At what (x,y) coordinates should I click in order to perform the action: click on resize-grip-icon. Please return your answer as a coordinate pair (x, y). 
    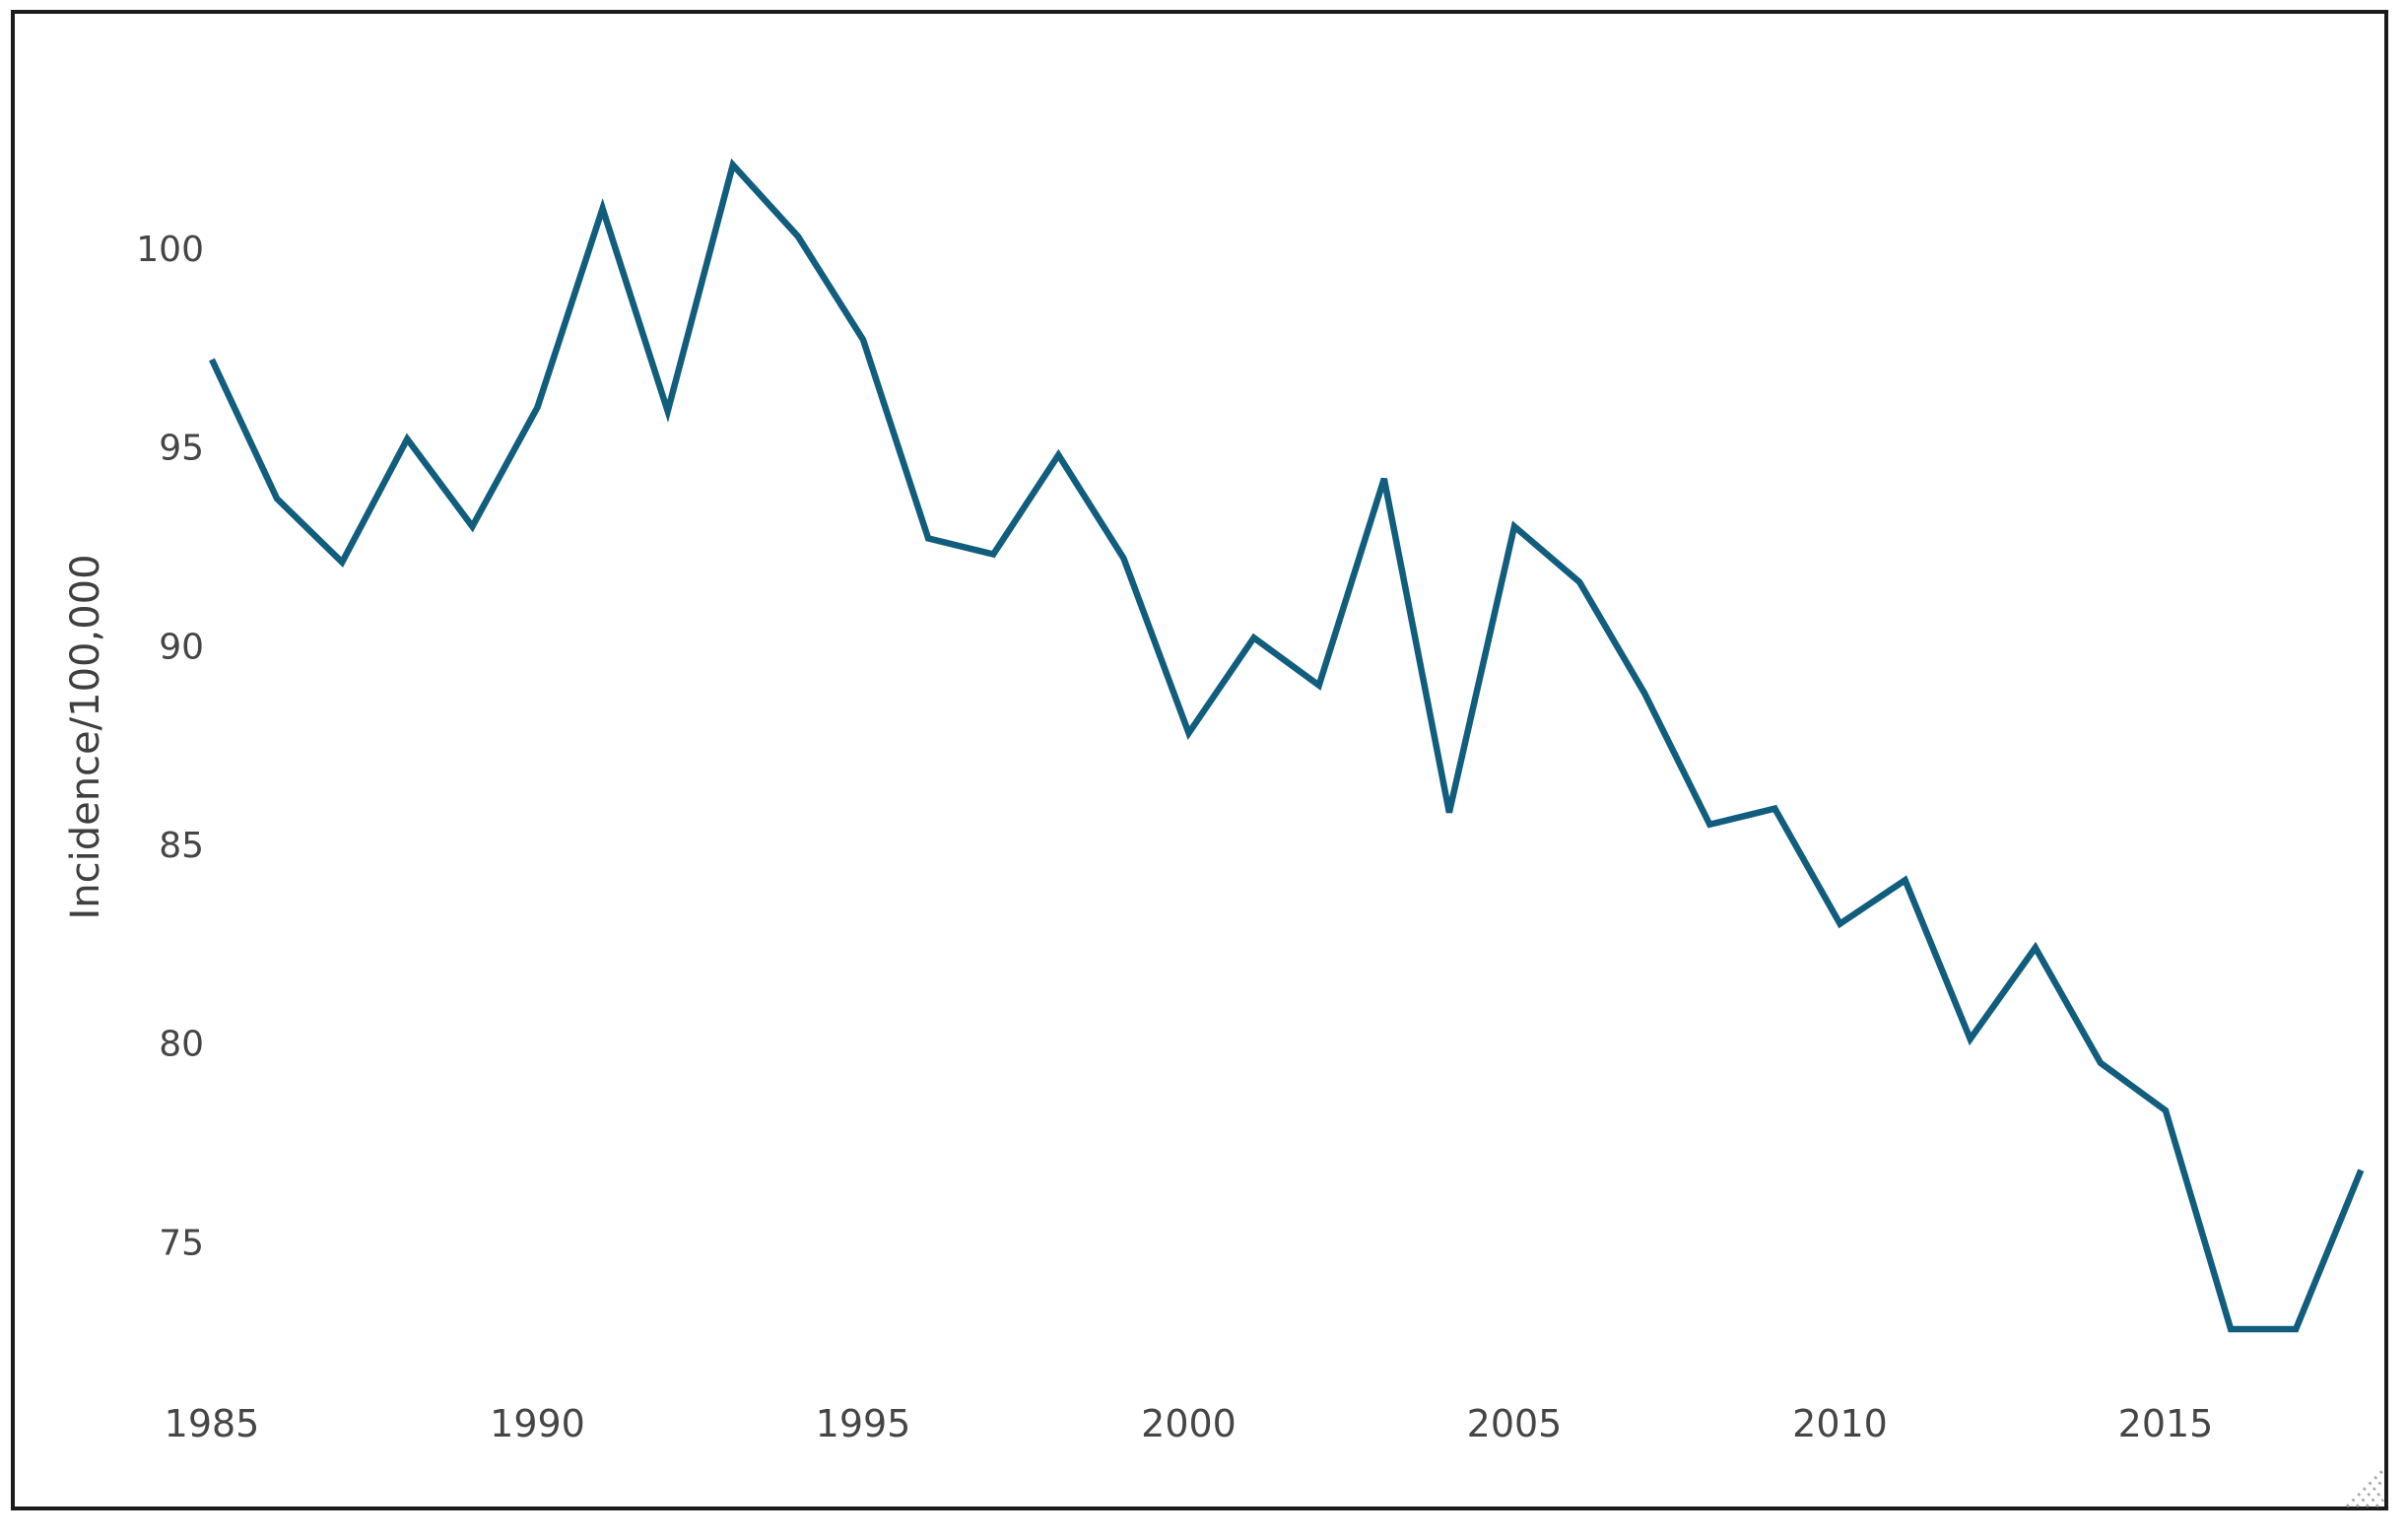
    Looking at the image, I should click on (2365, 1488).